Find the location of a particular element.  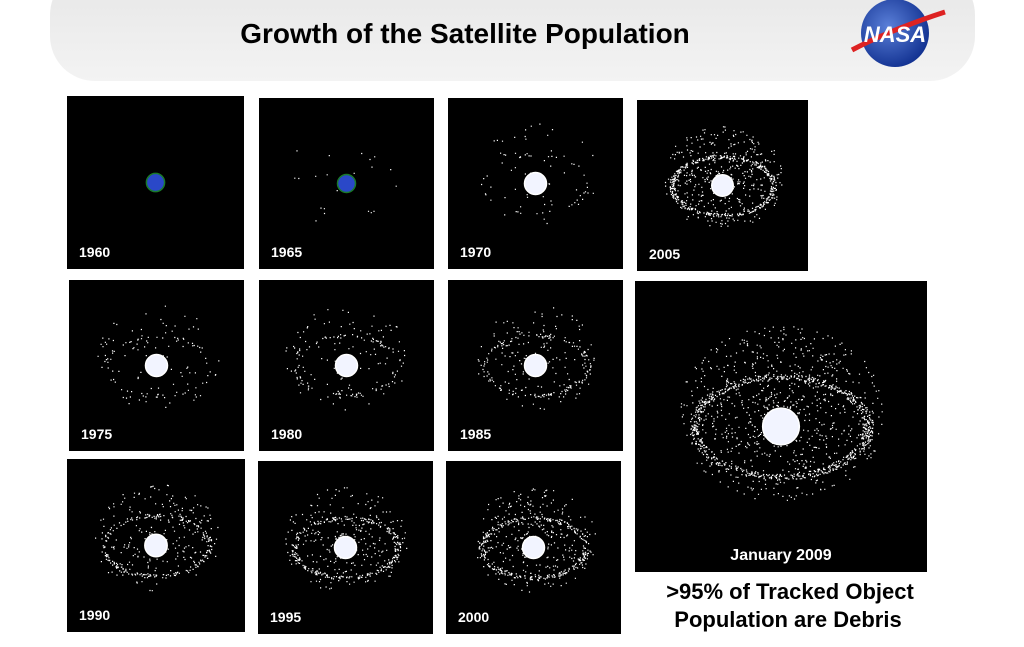

year-label: 1970 is located at coordinates (475, 252).